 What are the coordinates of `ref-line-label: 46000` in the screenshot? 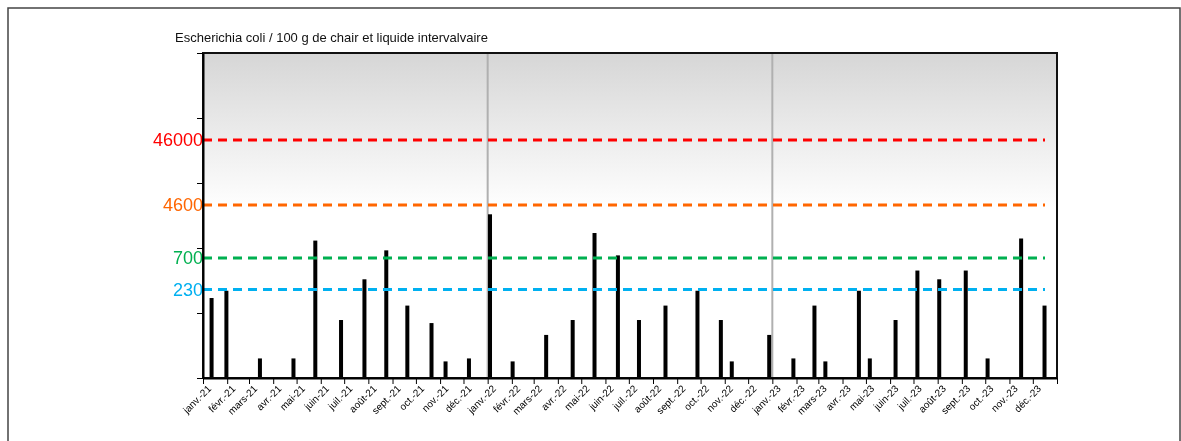 It's located at (177, 140).